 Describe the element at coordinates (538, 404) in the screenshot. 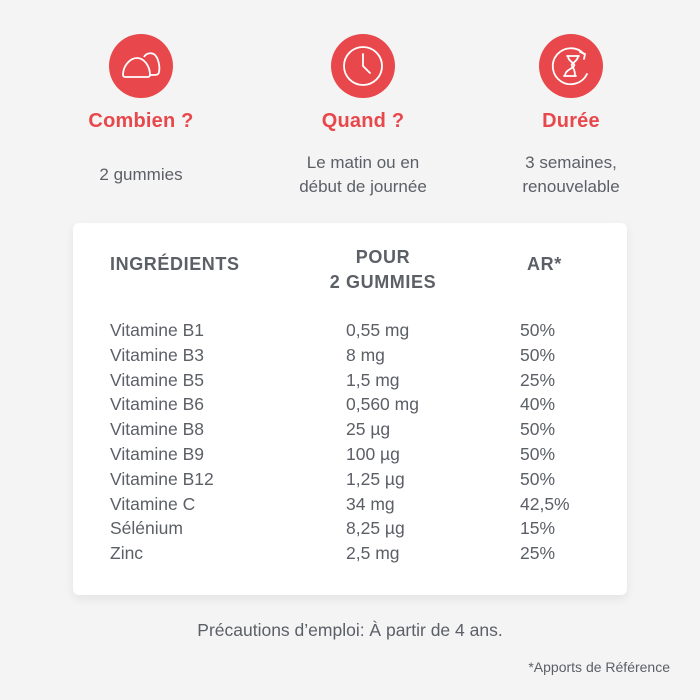

I see `ingredient-ar: 40%` at that location.